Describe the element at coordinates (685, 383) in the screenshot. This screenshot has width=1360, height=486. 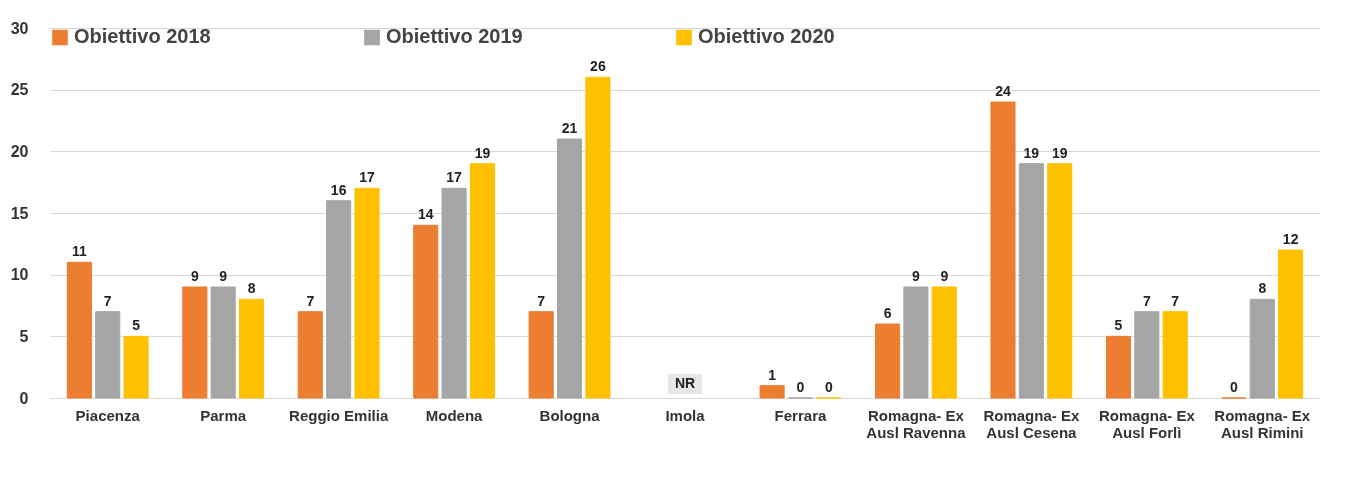
I see `annotation: NR` at that location.